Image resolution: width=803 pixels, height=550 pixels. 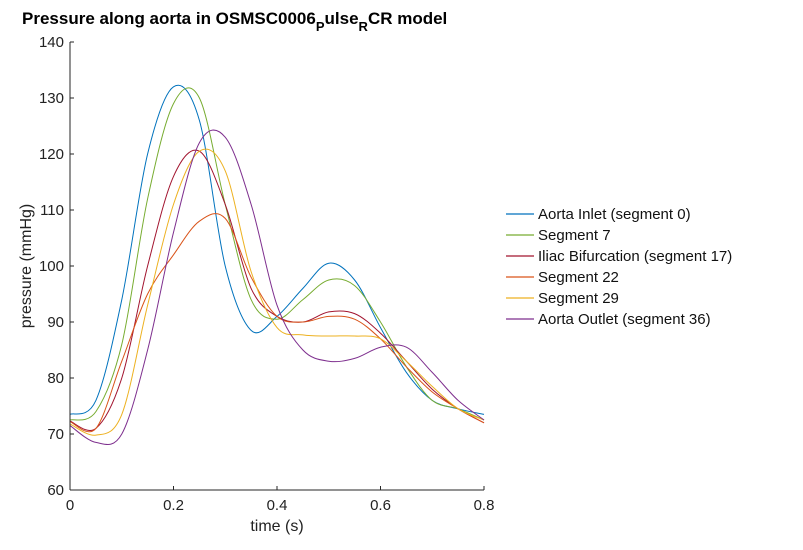 I want to click on title-suffix: CR model, so click(x=407, y=18).